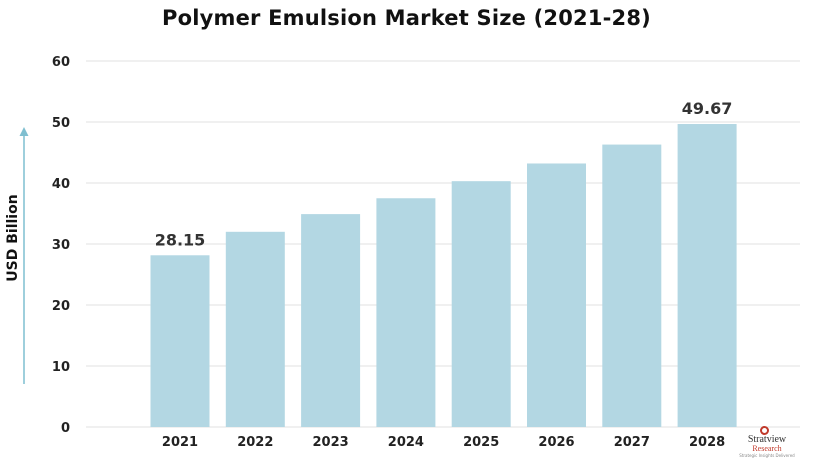  What do you see at coordinates (443, 442) in the screenshot?
I see `x-axis-ticks: 2021 2022 2023 2024 2025 2026 2027 2028` at bounding box center [443, 442].